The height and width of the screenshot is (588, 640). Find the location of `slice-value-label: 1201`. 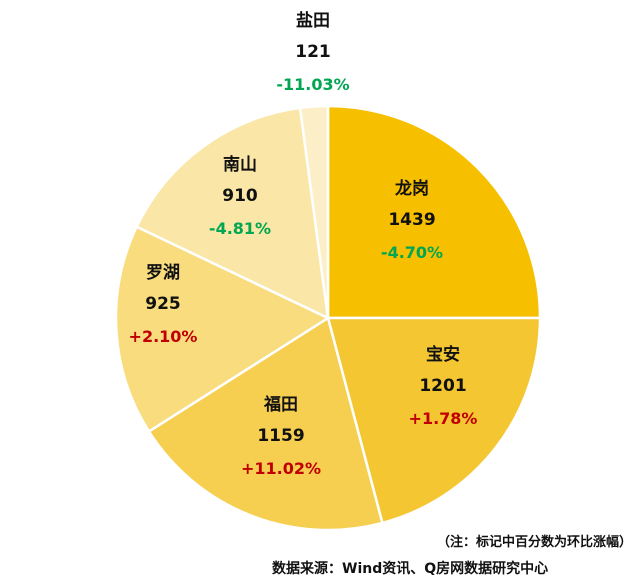

slice-value-label: 1201 is located at coordinates (442, 386).